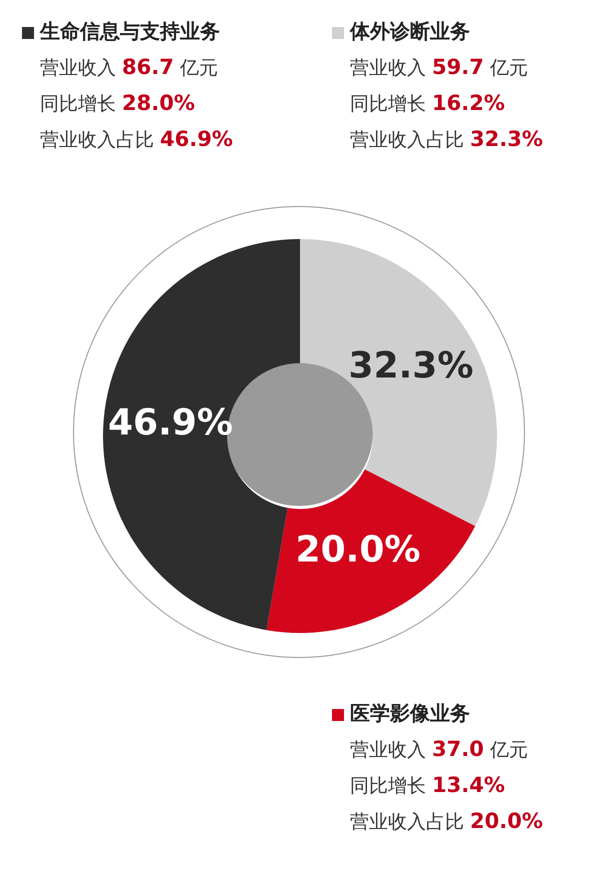 Image resolution: width=600 pixels, height=872 pixels. What do you see at coordinates (410, 713) in the screenshot?
I see `legend-label: 医学影像业务` at bounding box center [410, 713].